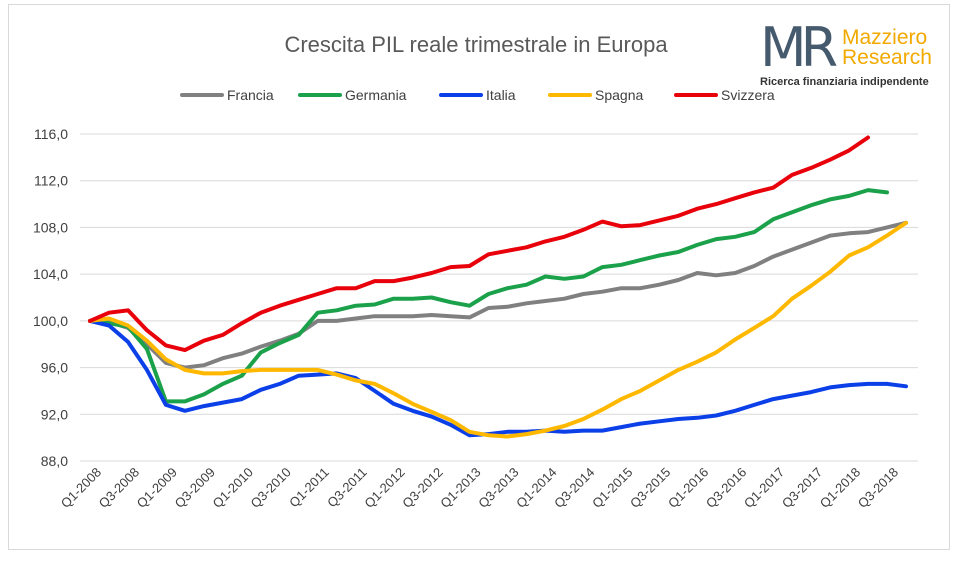 Image resolution: width=960 pixels, height=561 pixels. I want to click on x-tick-label: Q3-2012, so click(422, 488).